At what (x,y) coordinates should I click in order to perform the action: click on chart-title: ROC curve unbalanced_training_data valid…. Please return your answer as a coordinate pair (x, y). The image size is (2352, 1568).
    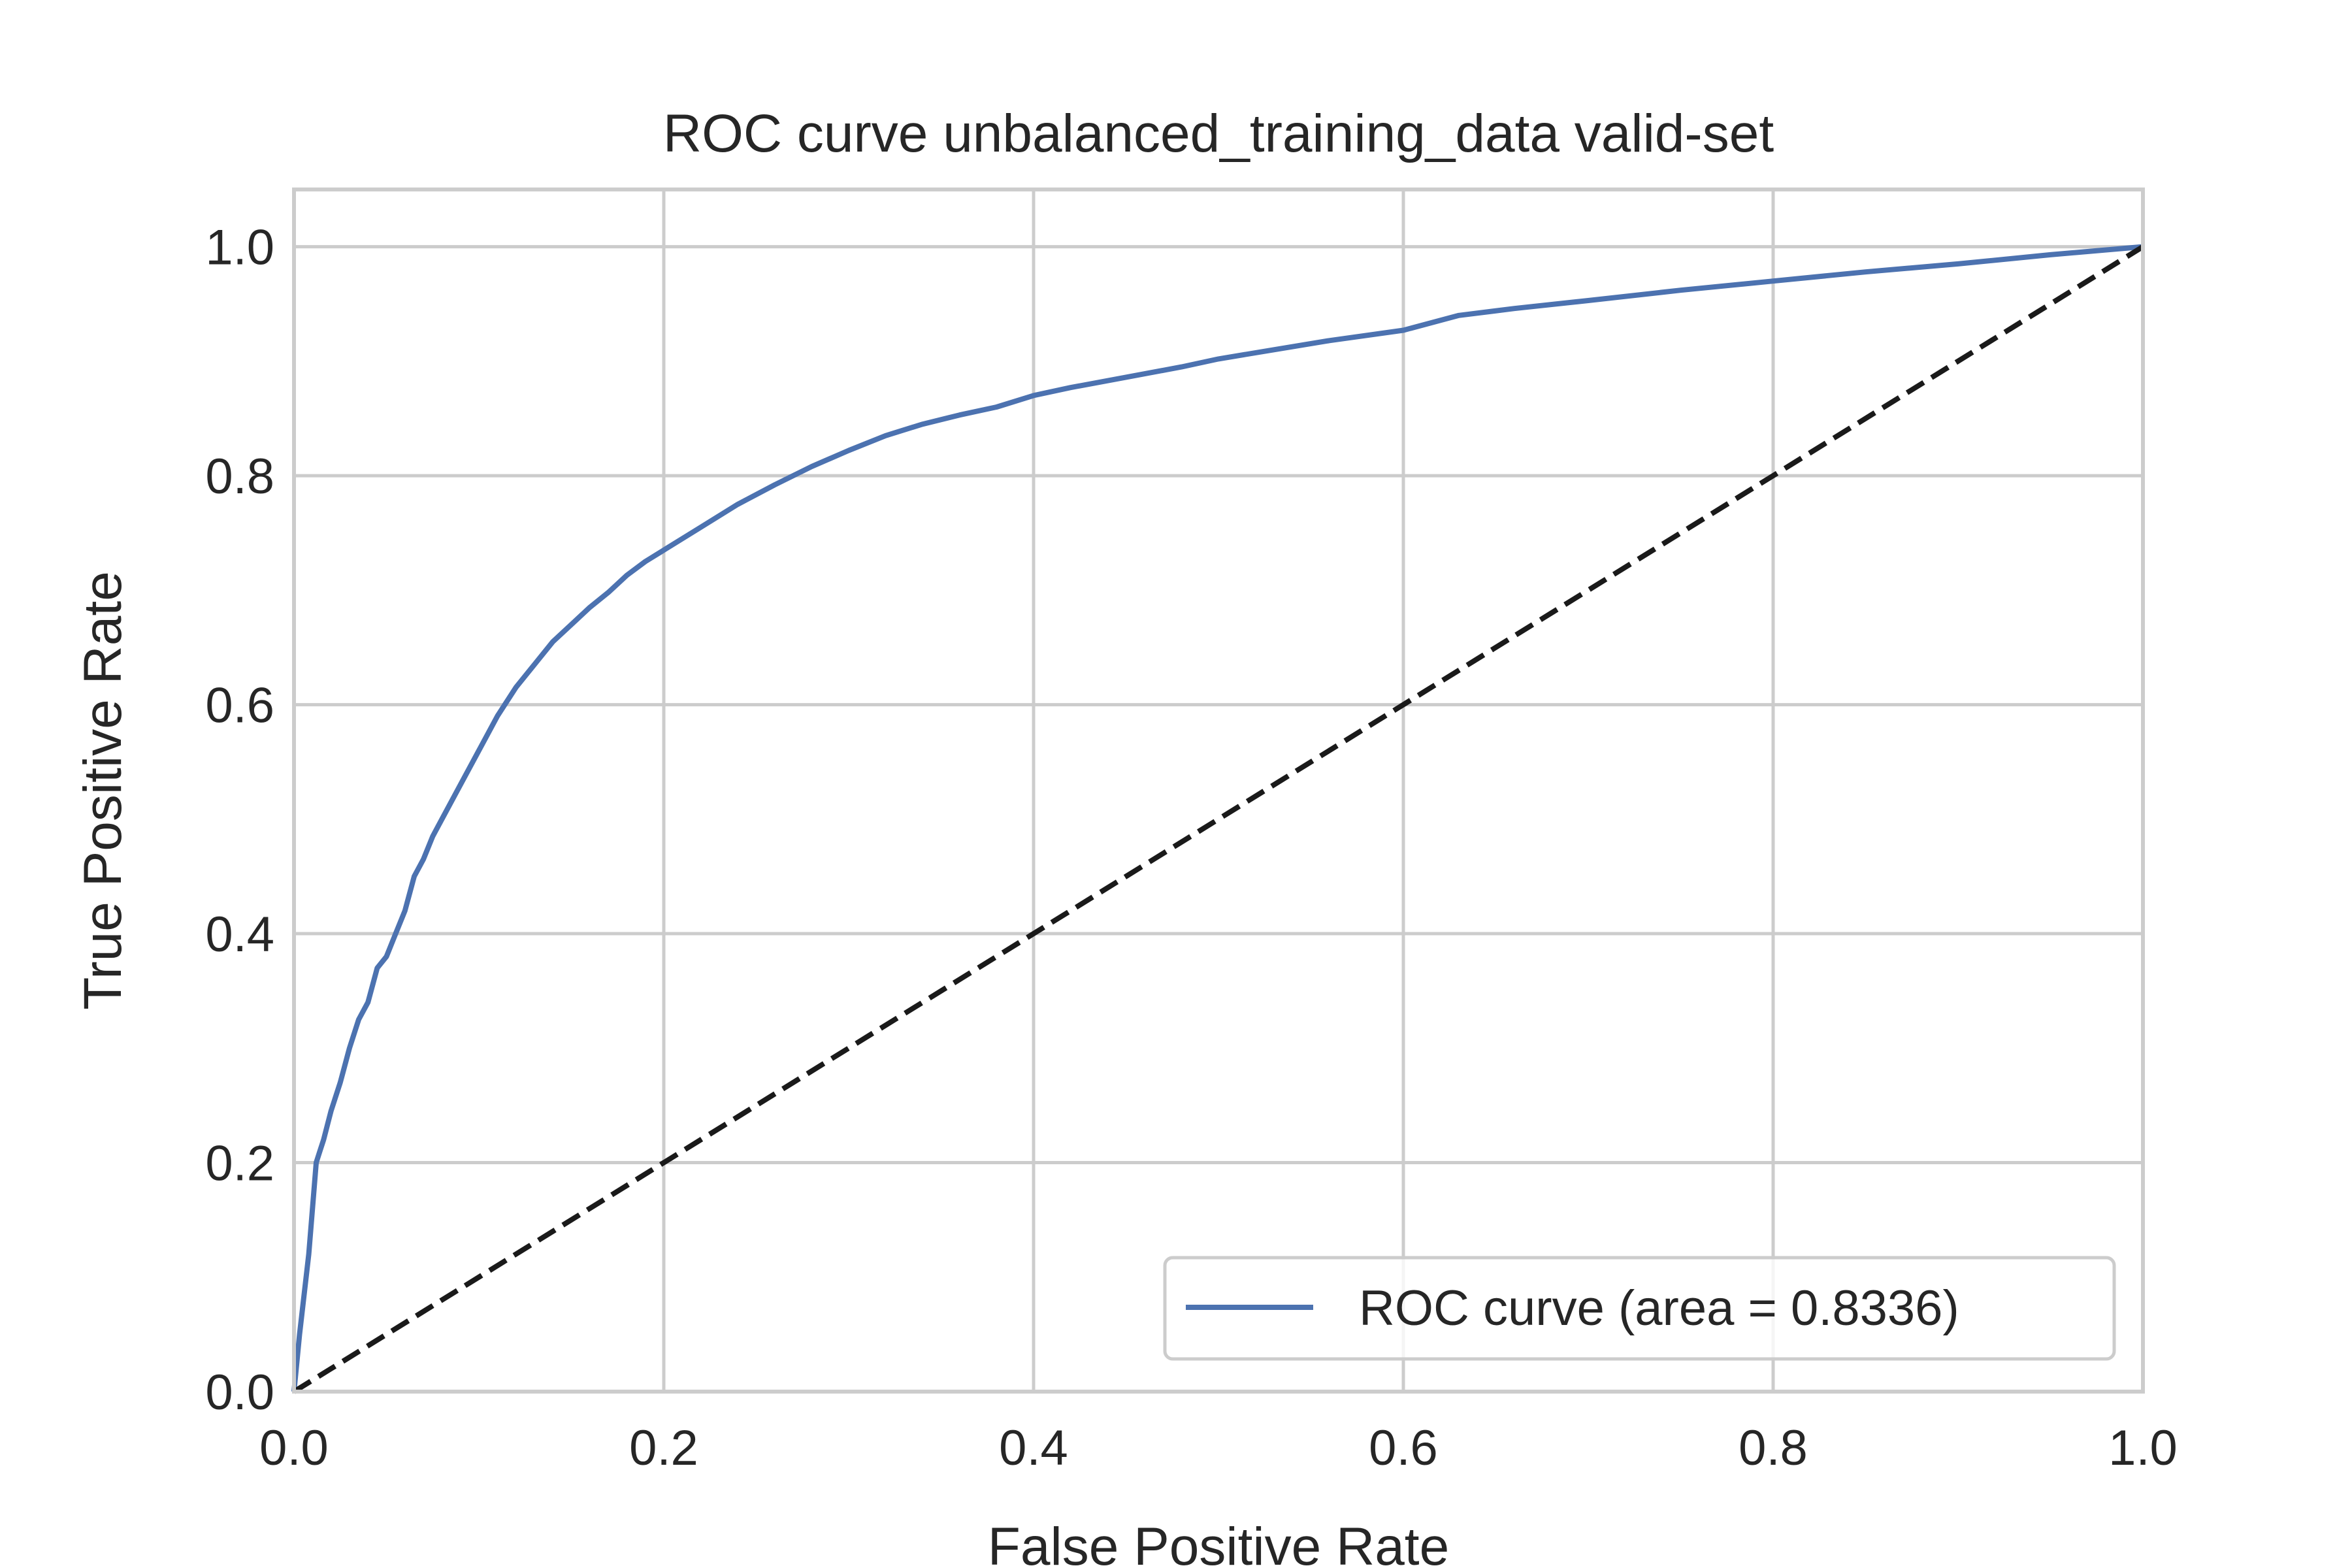
    Looking at the image, I should click on (1218, 133).